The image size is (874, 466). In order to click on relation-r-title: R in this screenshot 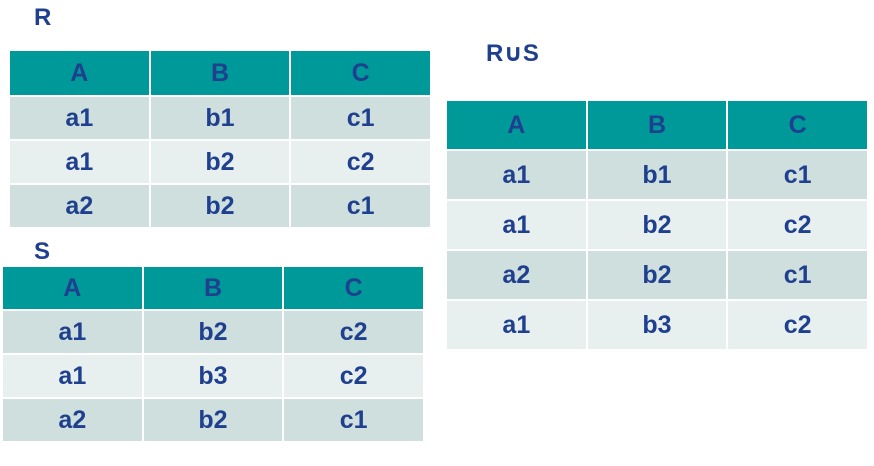, I will do `click(43, 17)`.